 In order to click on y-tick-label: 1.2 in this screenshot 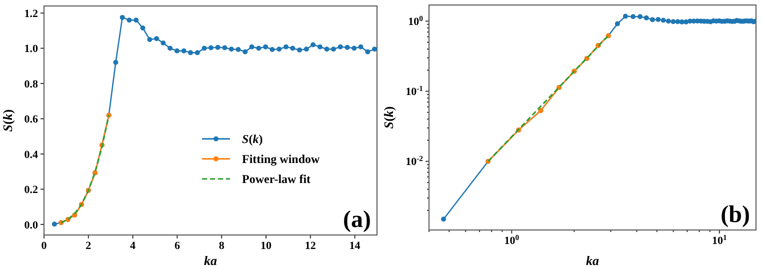, I will do `click(31, 14)`.